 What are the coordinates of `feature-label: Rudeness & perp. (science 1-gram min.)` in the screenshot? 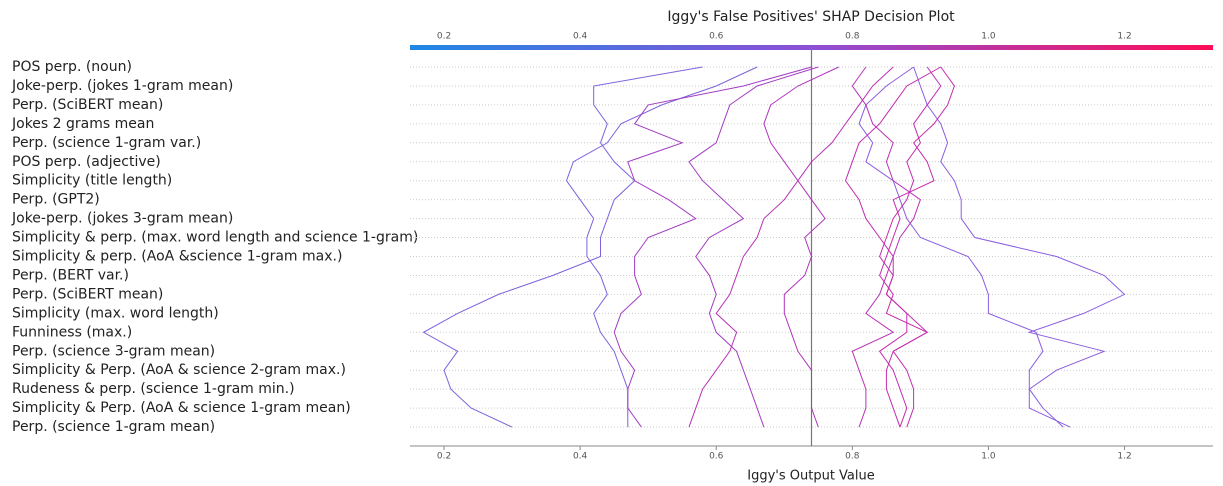 It's located at (153, 389).